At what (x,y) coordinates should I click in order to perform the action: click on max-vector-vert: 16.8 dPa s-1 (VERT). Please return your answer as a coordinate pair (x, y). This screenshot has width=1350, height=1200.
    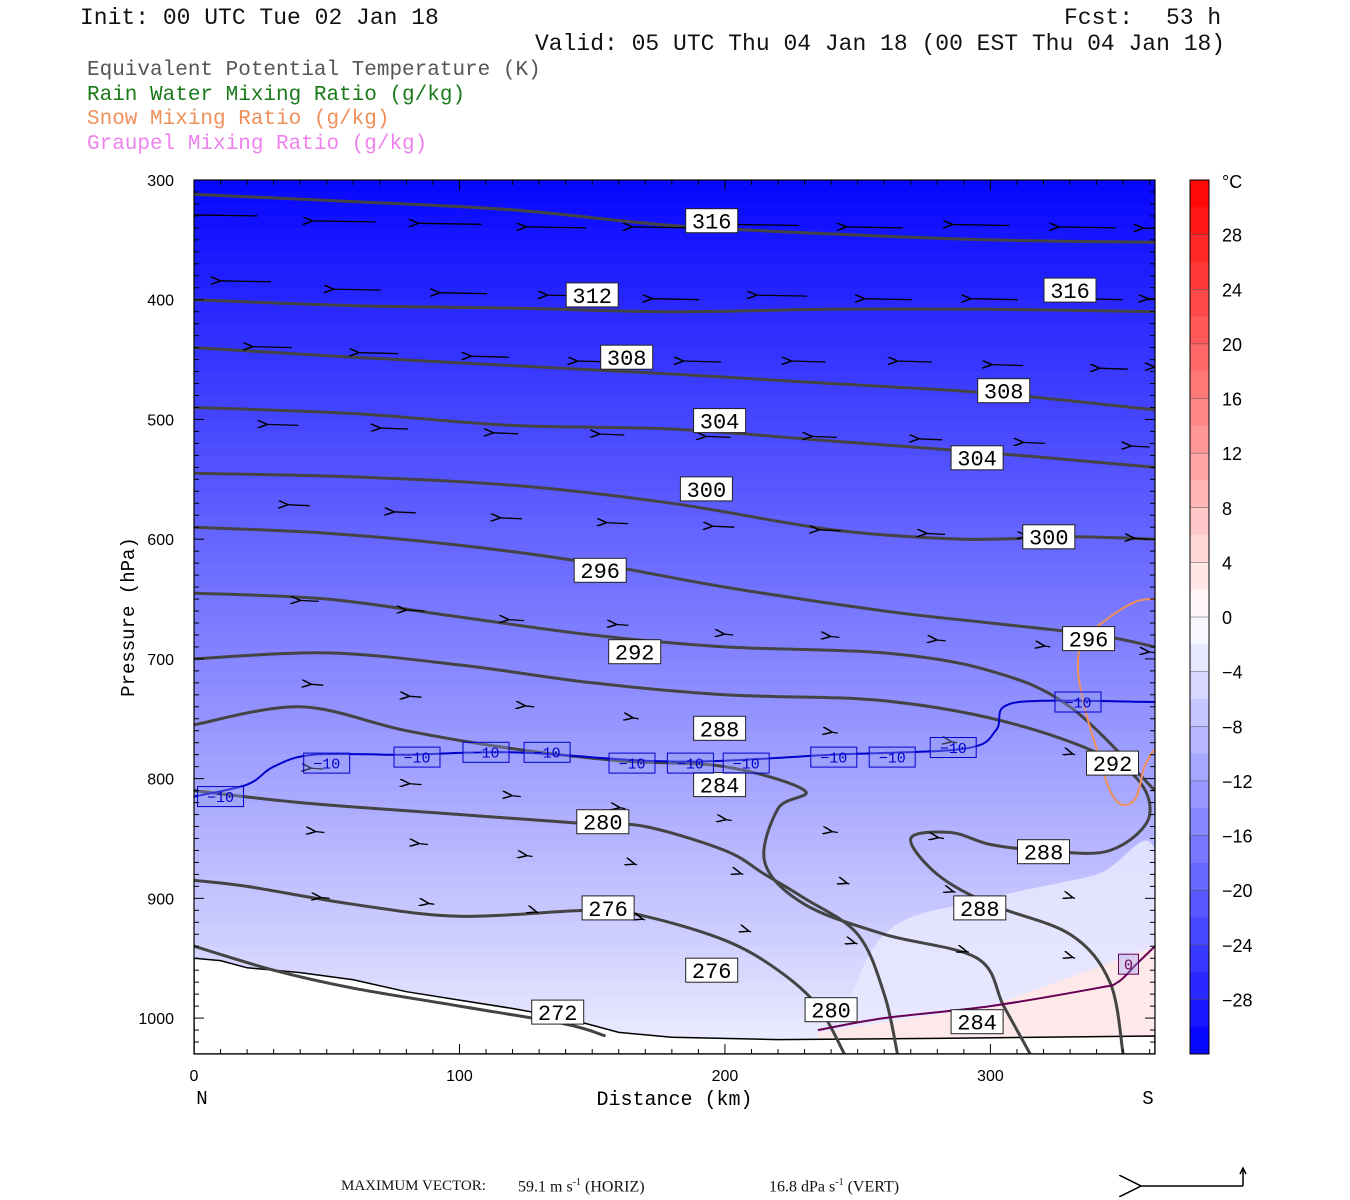
    Looking at the image, I should click on (834, 1186).